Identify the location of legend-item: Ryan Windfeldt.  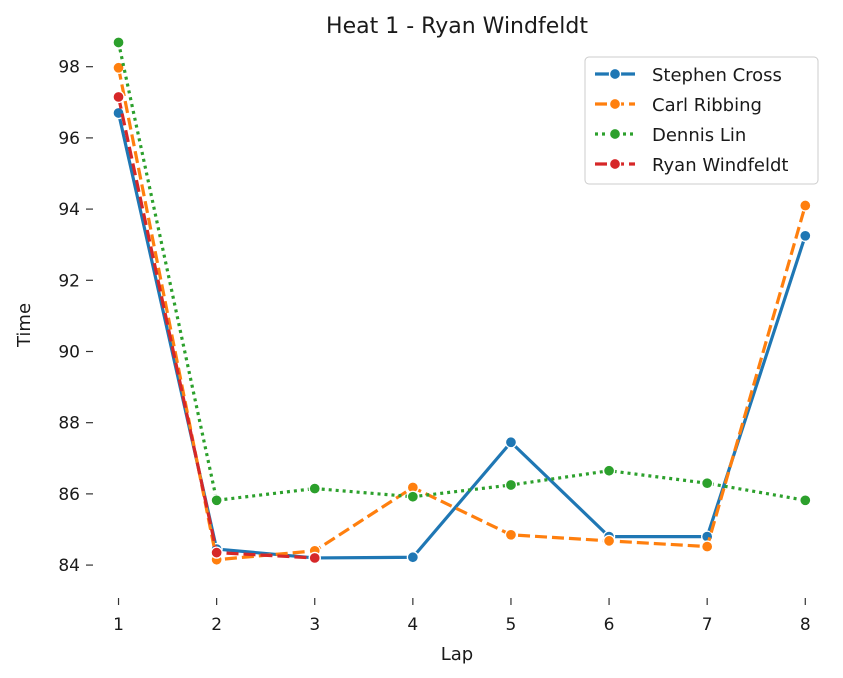
(691, 165).